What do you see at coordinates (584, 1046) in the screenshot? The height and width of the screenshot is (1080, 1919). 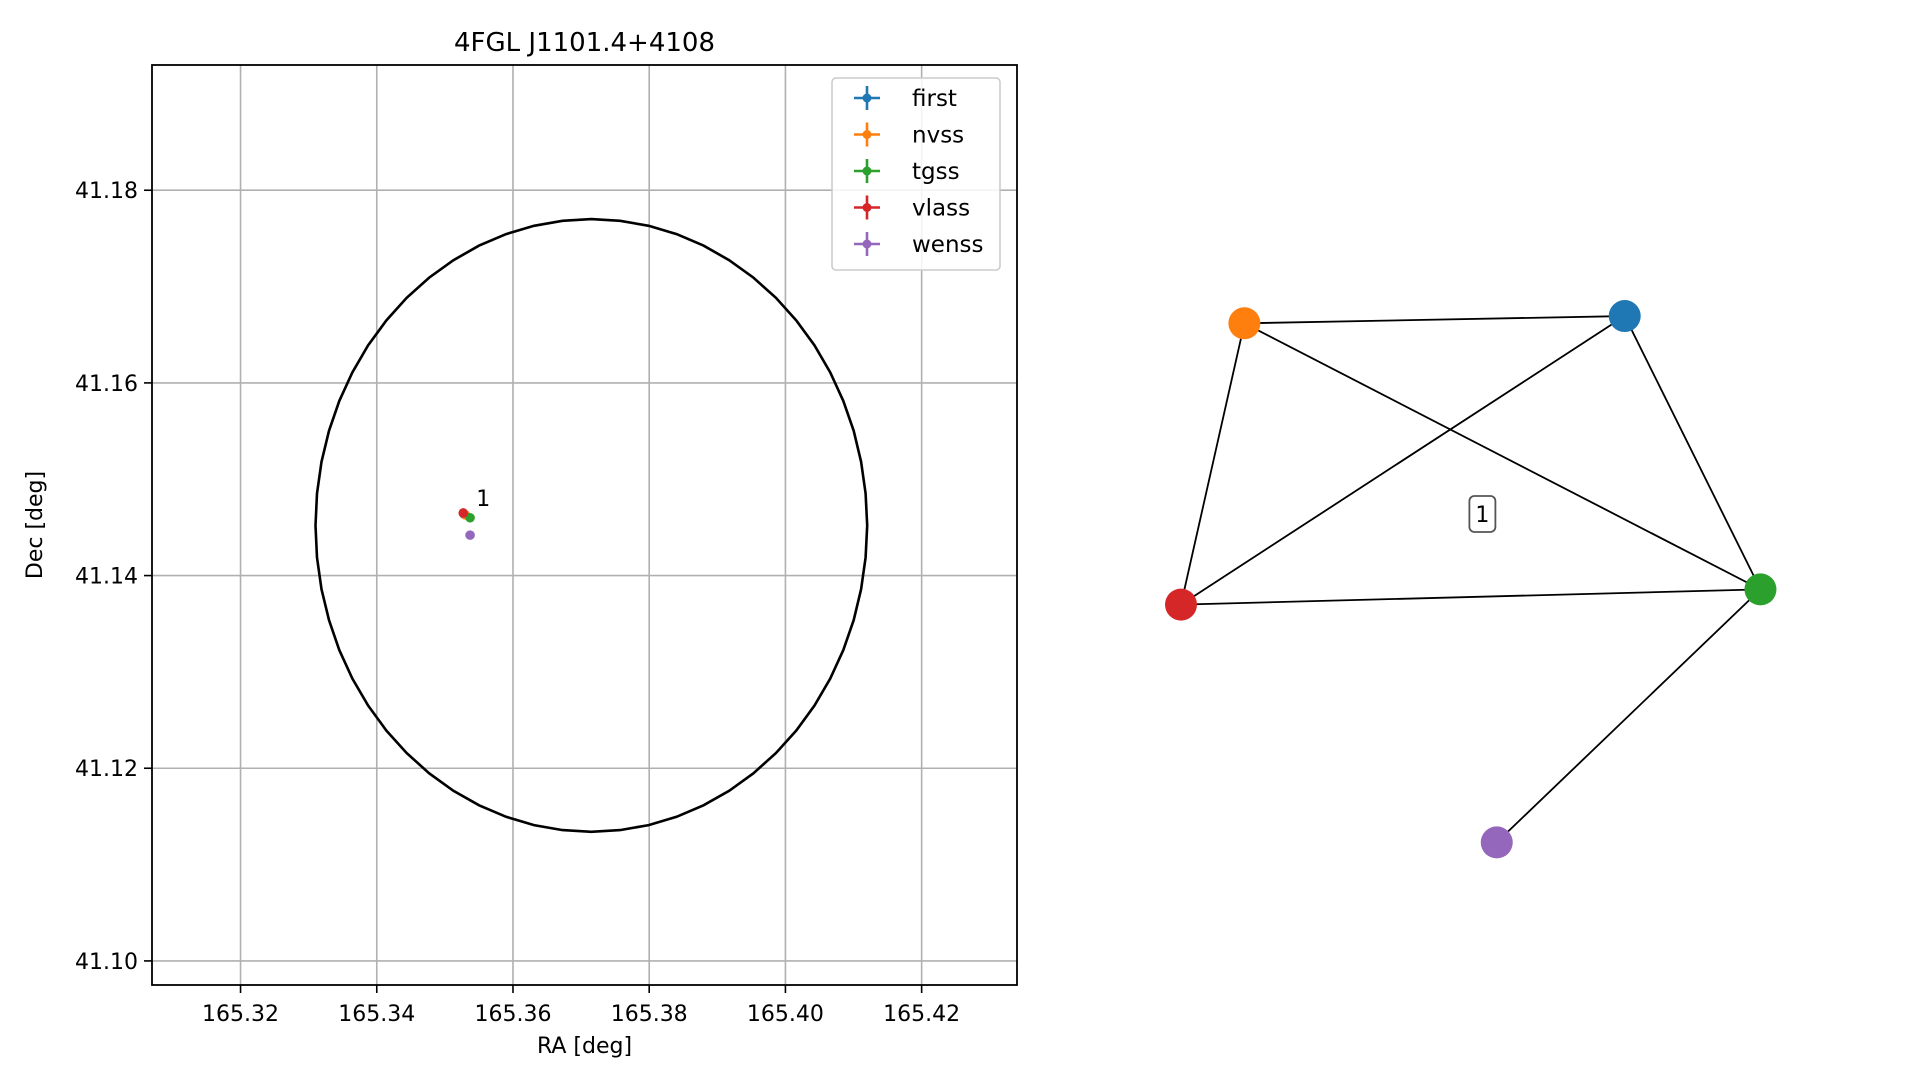 I see `x-axis-label: RA [deg]` at bounding box center [584, 1046].